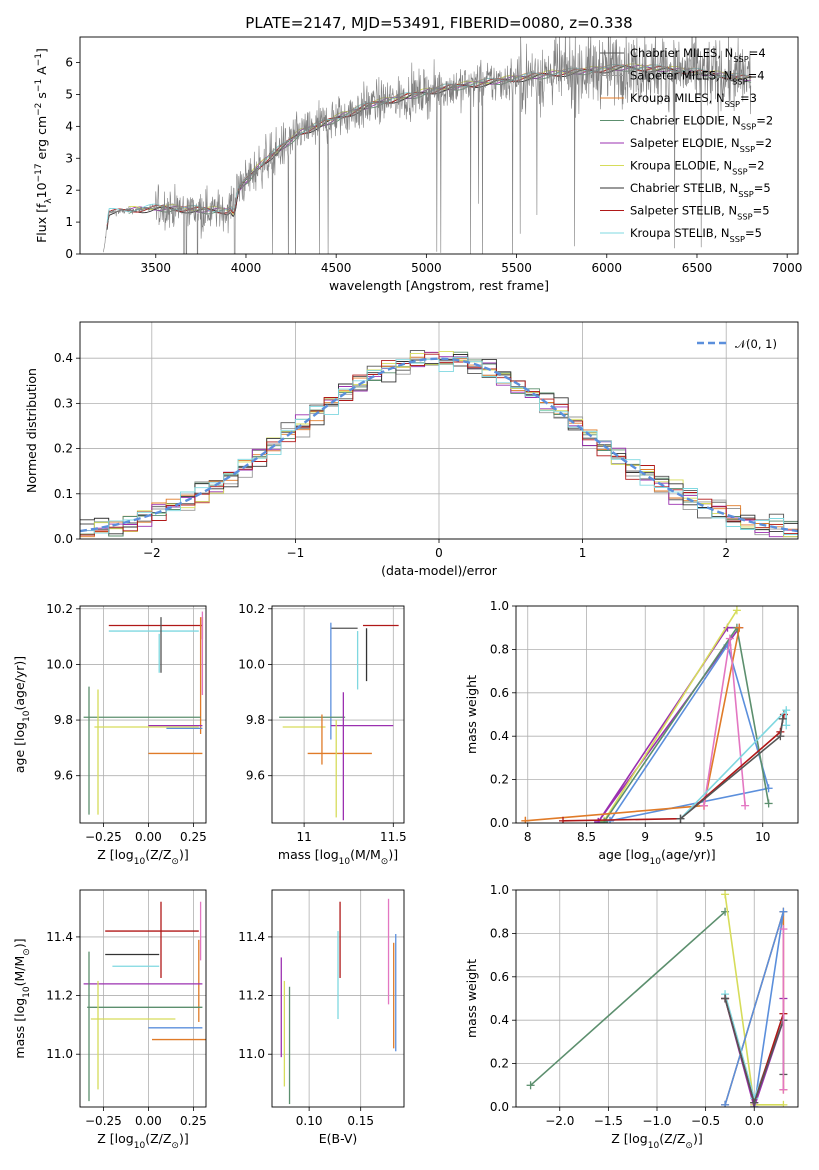  Describe the element at coordinates (499, 977) in the screenshot. I see `y-tick-label: 0.6` at that location.